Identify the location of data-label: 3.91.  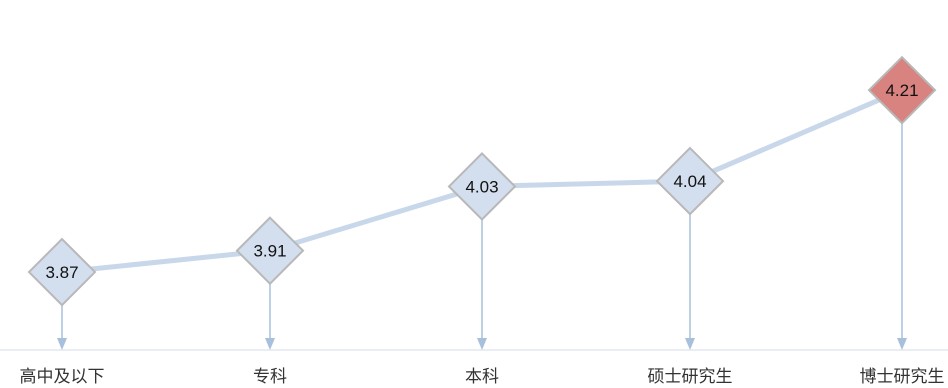
(269, 251).